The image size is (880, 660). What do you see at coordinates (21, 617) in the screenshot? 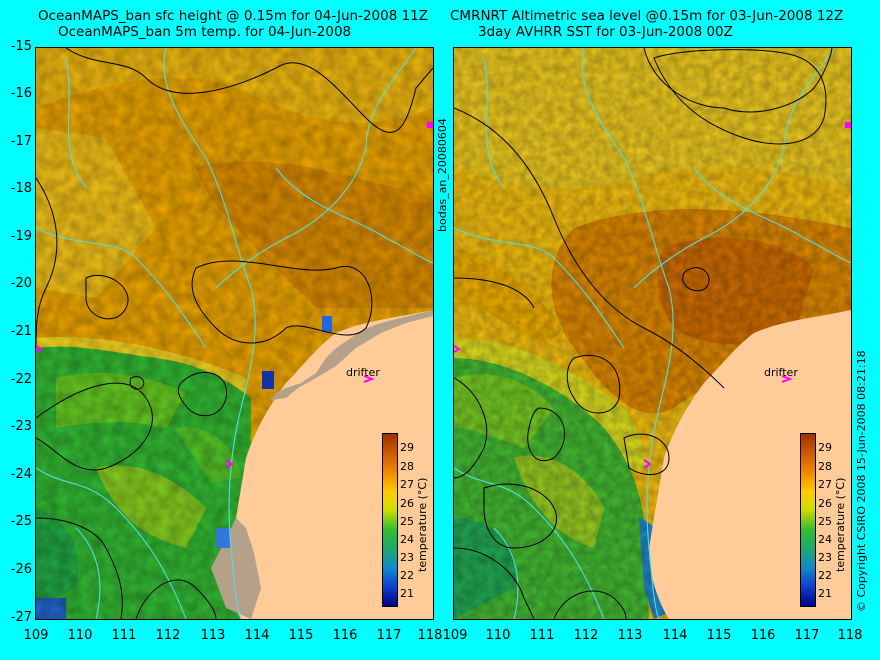
I see `lat-tick: -27` at bounding box center [21, 617].